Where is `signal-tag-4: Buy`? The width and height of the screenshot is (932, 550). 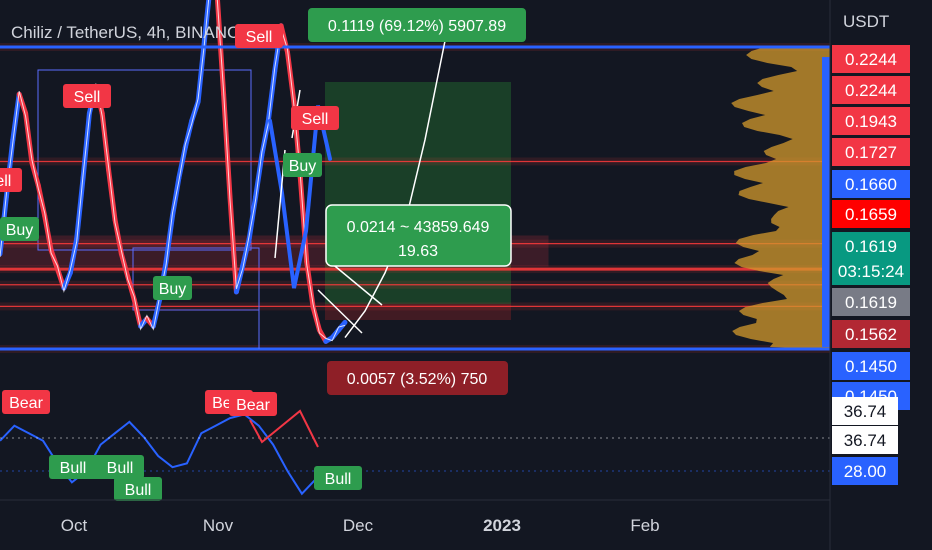 signal-tag-4: Buy is located at coordinates (303, 166).